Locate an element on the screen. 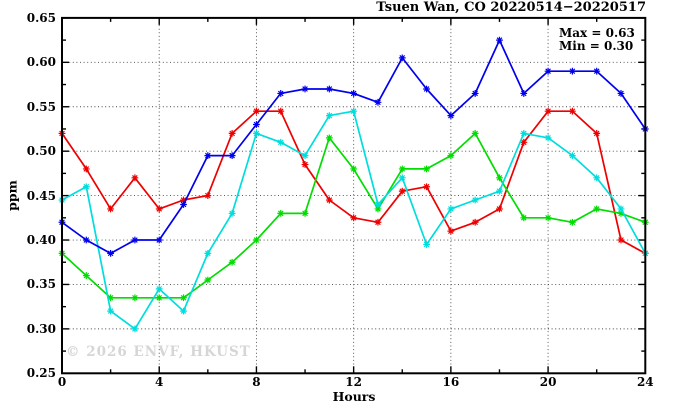 This screenshot has height=409, width=674. y-tick-label: 0.25 is located at coordinates (41, 373).